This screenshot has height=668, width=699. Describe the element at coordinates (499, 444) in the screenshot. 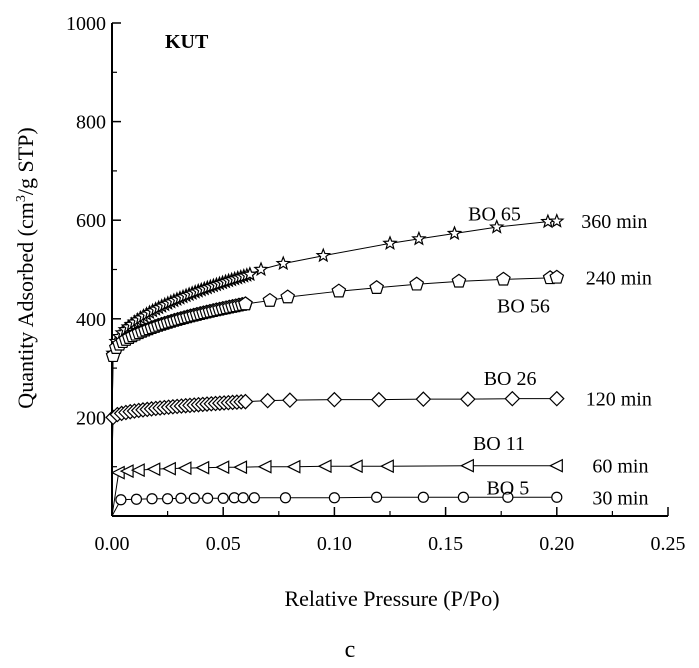

I see `series-name-label: BO 11` at that location.